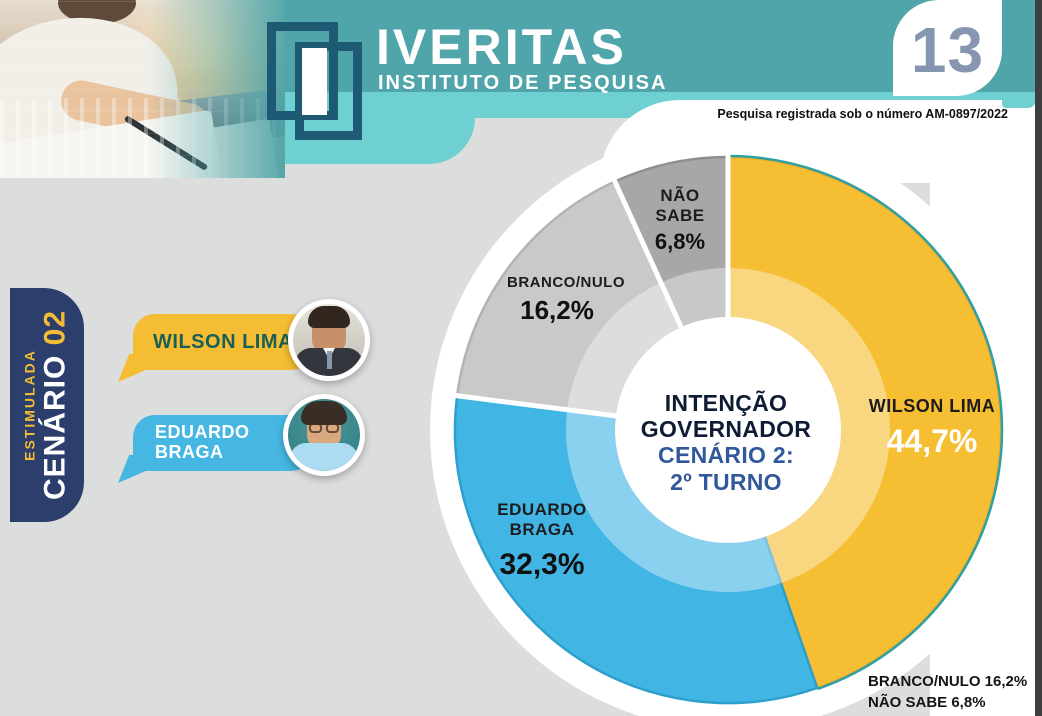  What do you see at coordinates (948, 681) in the screenshot?
I see `footnote-branco-nulo: BRANCO/NULO 16,2%` at bounding box center [948, 681].